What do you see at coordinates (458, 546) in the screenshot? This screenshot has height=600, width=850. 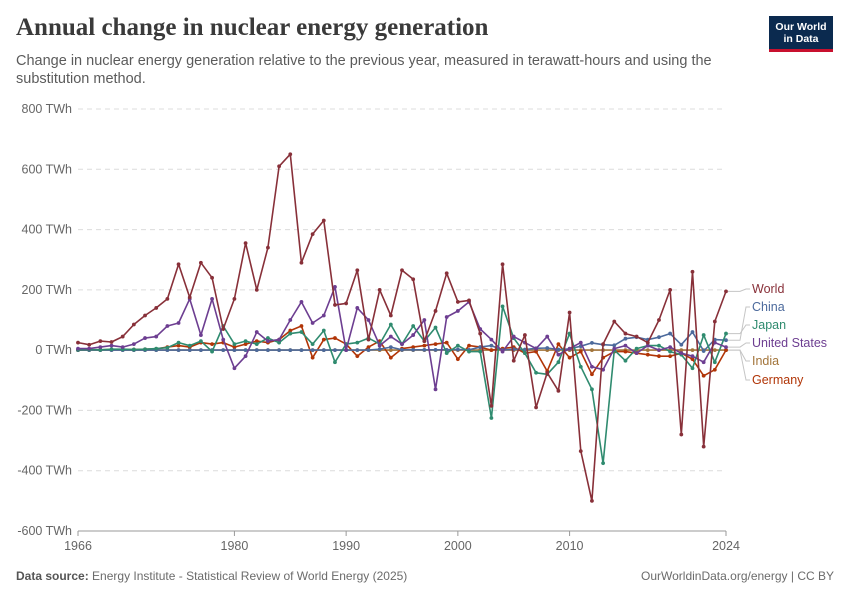 I see `x-tick-label: 2000` at bounding box center [458, 546].